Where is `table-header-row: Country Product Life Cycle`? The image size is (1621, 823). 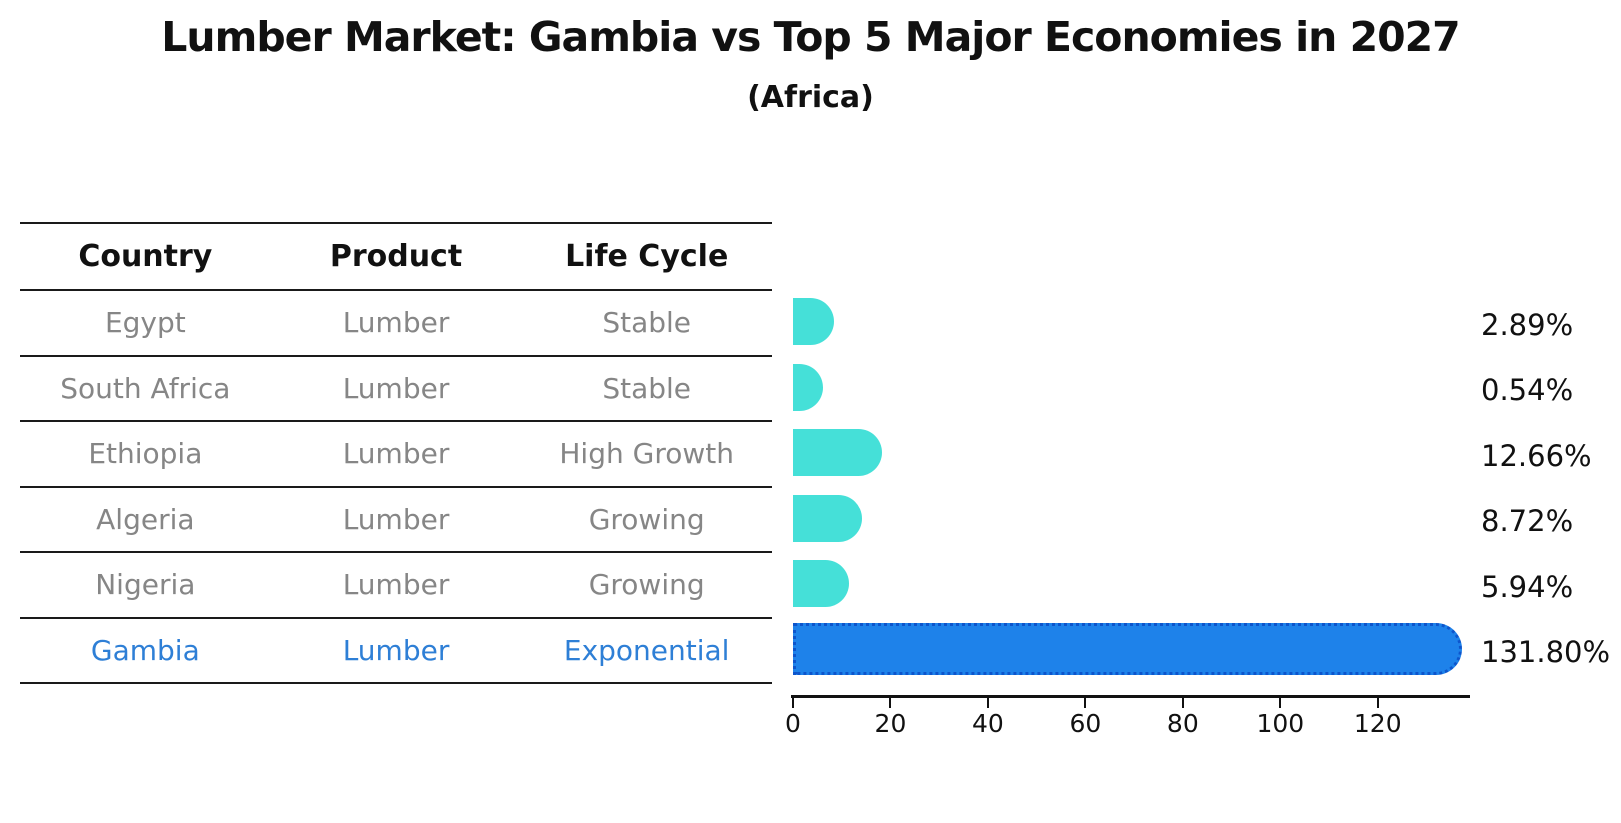
table-header-row: Country Product Life Cycle is located at coordinates (396, 257).